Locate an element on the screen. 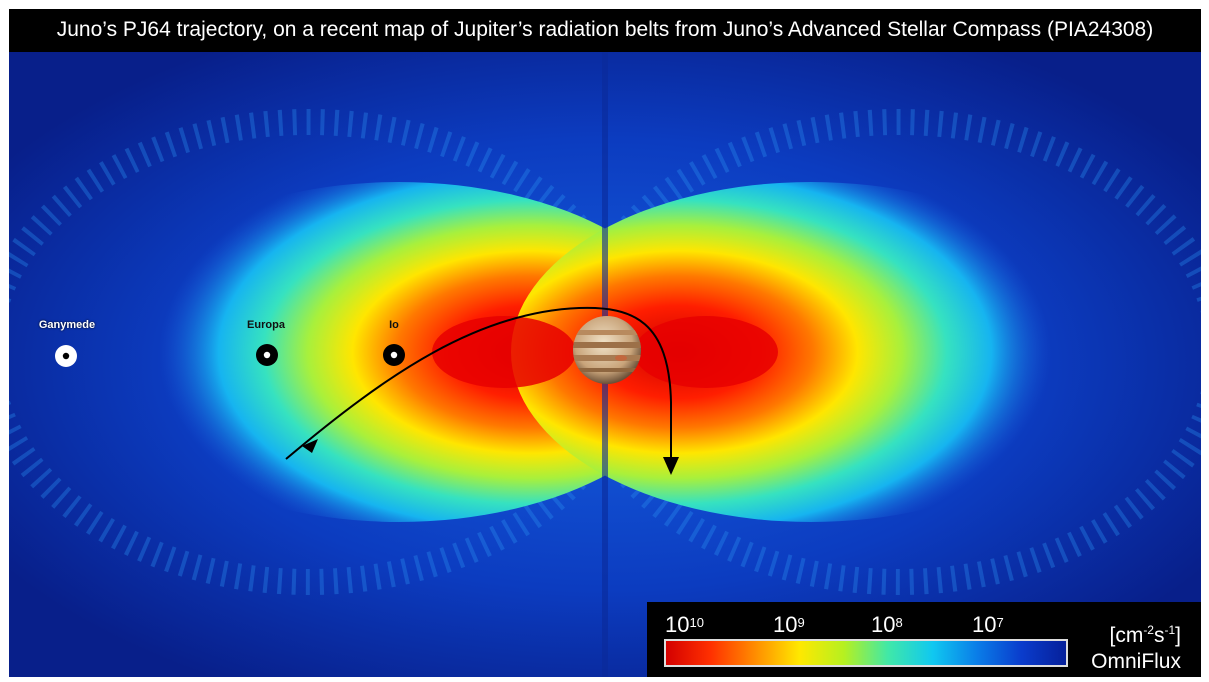 The height and width of the screenshot is (682, 1209). moon-ganymede-icon is located at coordinates (66, 356).